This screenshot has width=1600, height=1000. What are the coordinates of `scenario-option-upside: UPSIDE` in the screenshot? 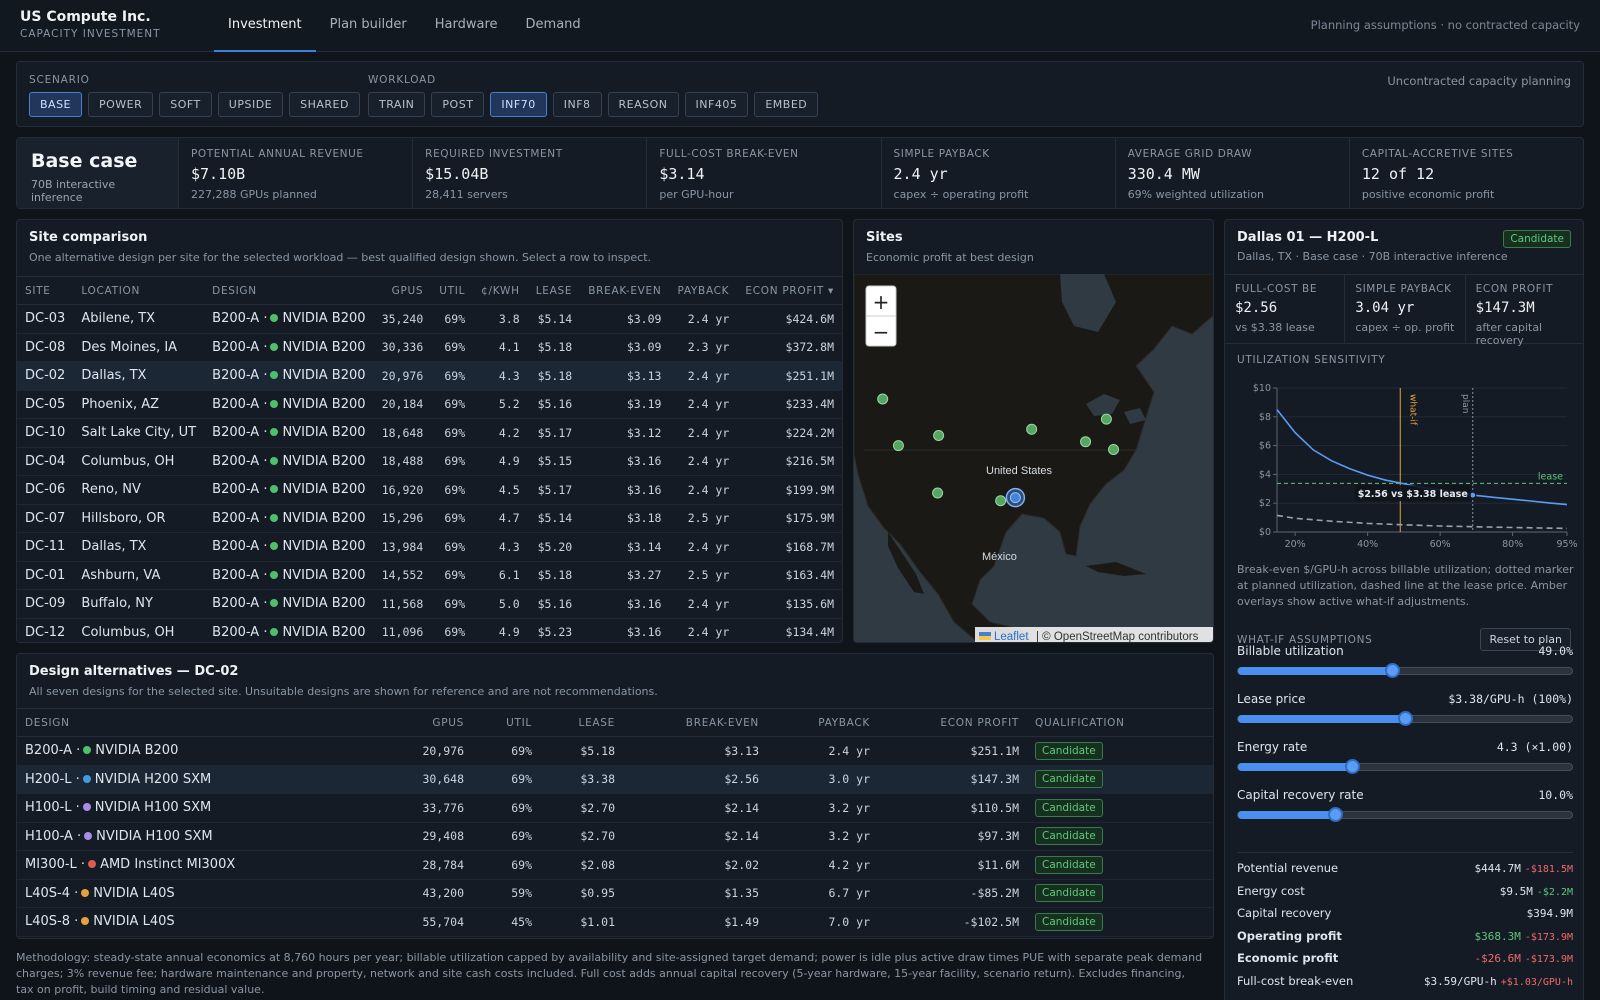 It's located at (250, 104).